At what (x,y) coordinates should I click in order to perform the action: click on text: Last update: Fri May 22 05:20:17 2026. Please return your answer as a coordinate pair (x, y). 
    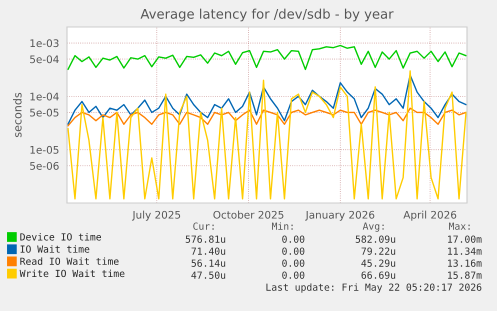
    Looking at the image, I should click on (374, 288).